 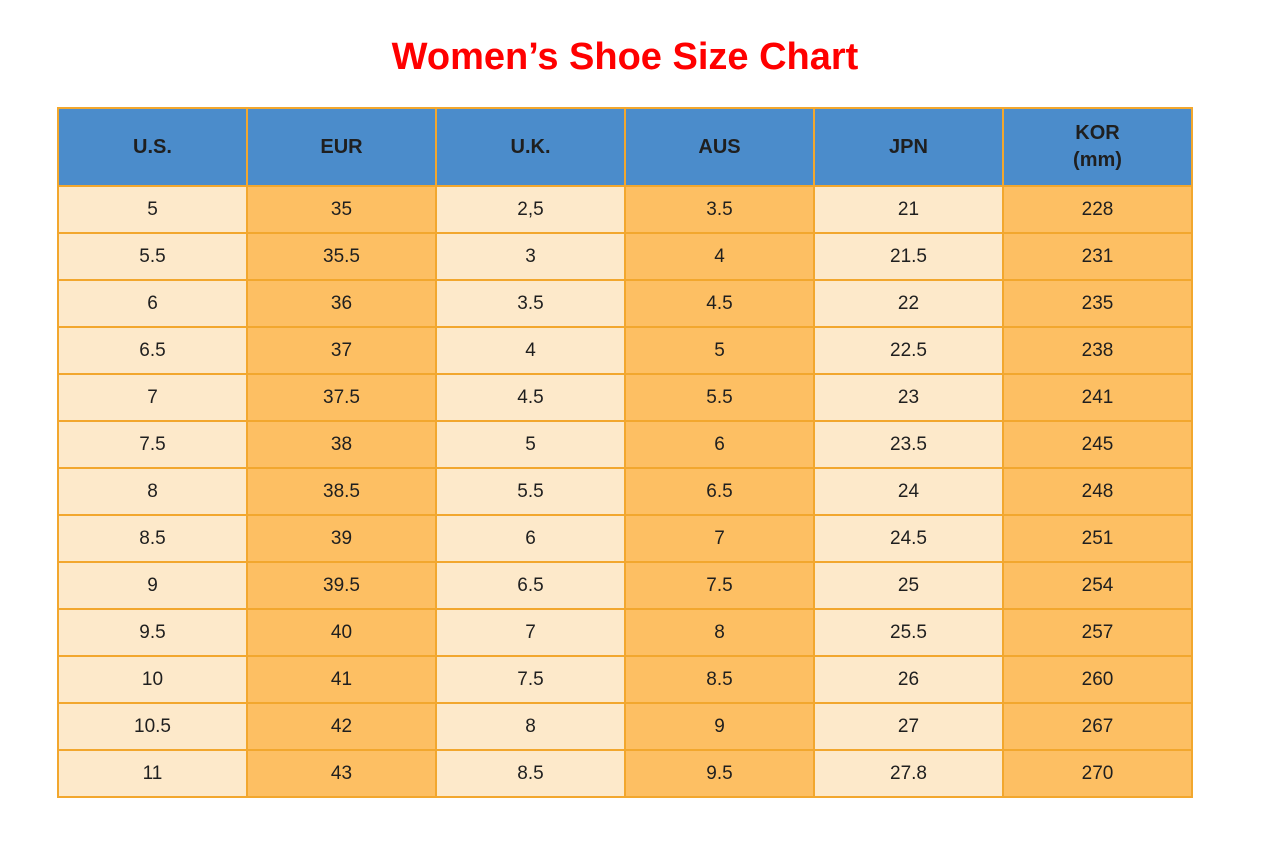 I want to click on header-cell-aus: AUS, so click(x=719, y=147).